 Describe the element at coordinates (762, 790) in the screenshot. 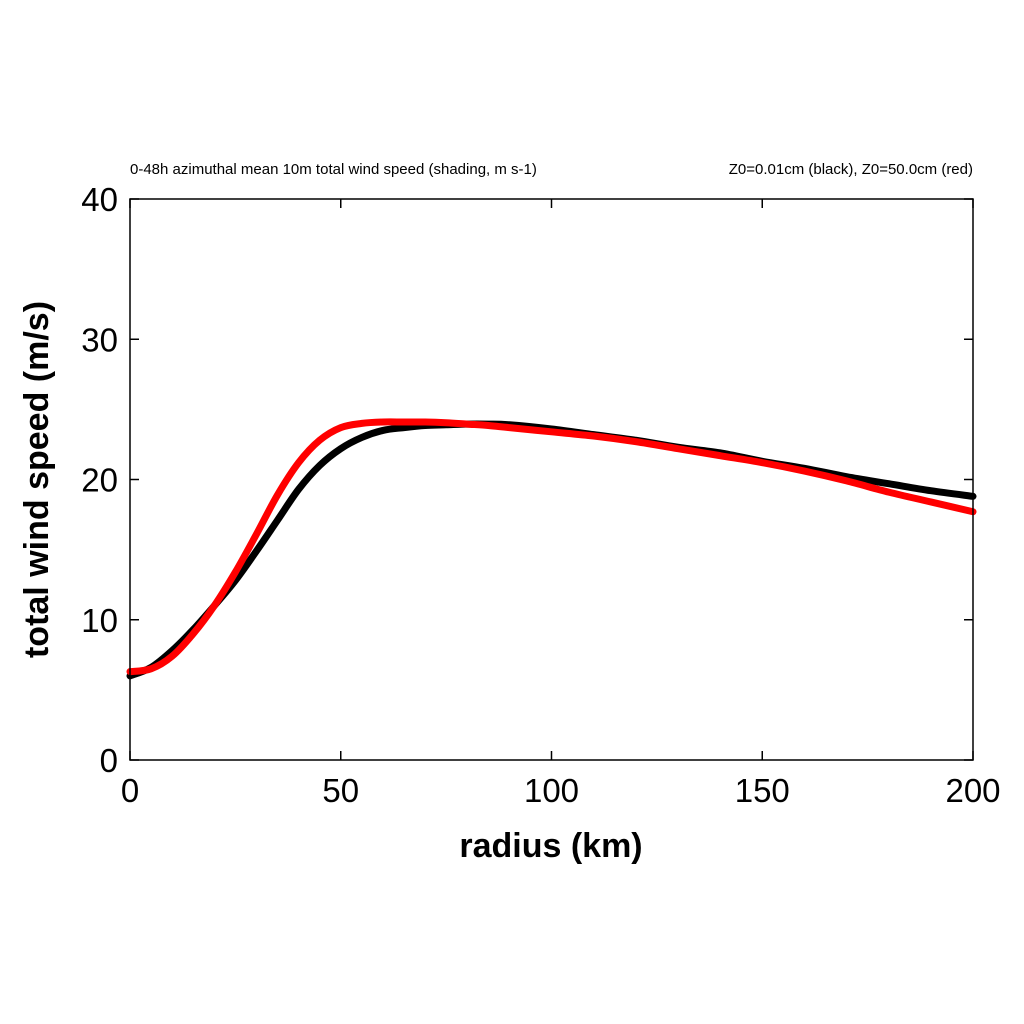

I see `x-tick-label: 150` at that location.